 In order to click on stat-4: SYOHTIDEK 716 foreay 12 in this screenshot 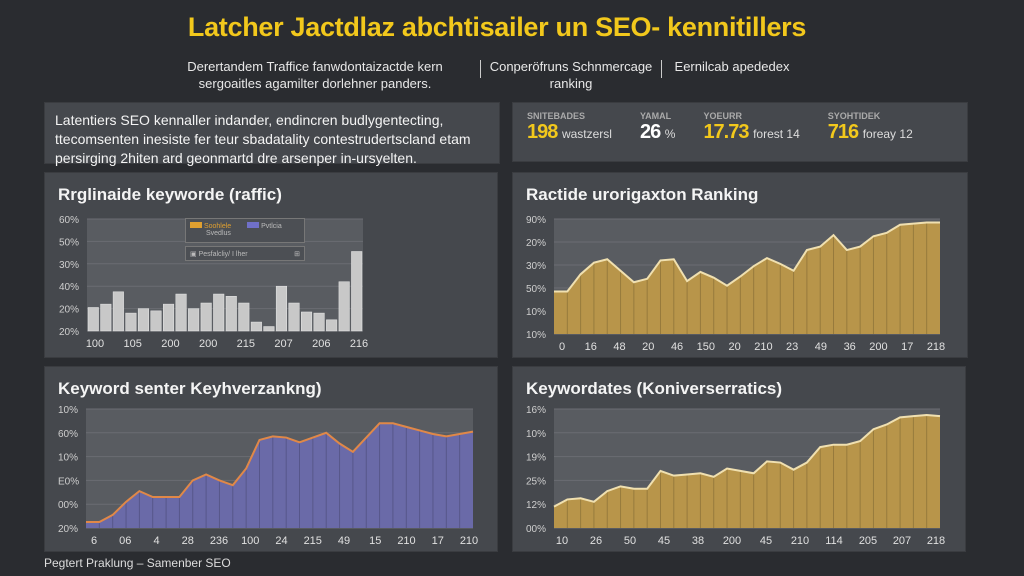, I will do `click(870, 132)`.